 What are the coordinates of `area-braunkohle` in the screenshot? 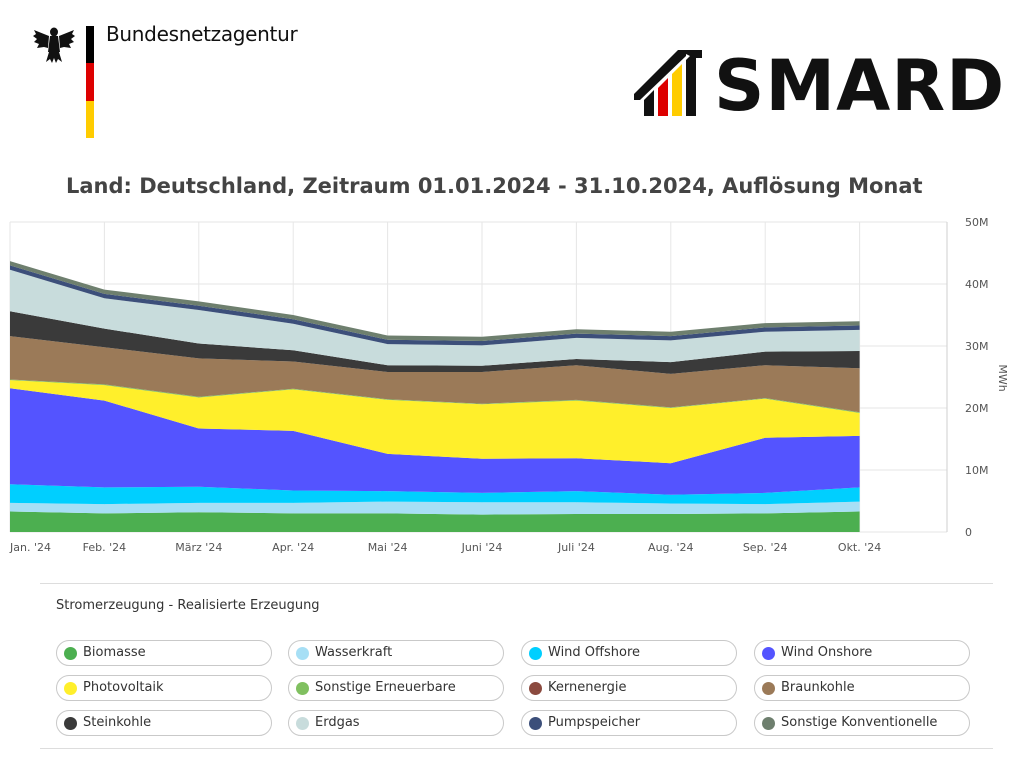 It's located at (435, 374).